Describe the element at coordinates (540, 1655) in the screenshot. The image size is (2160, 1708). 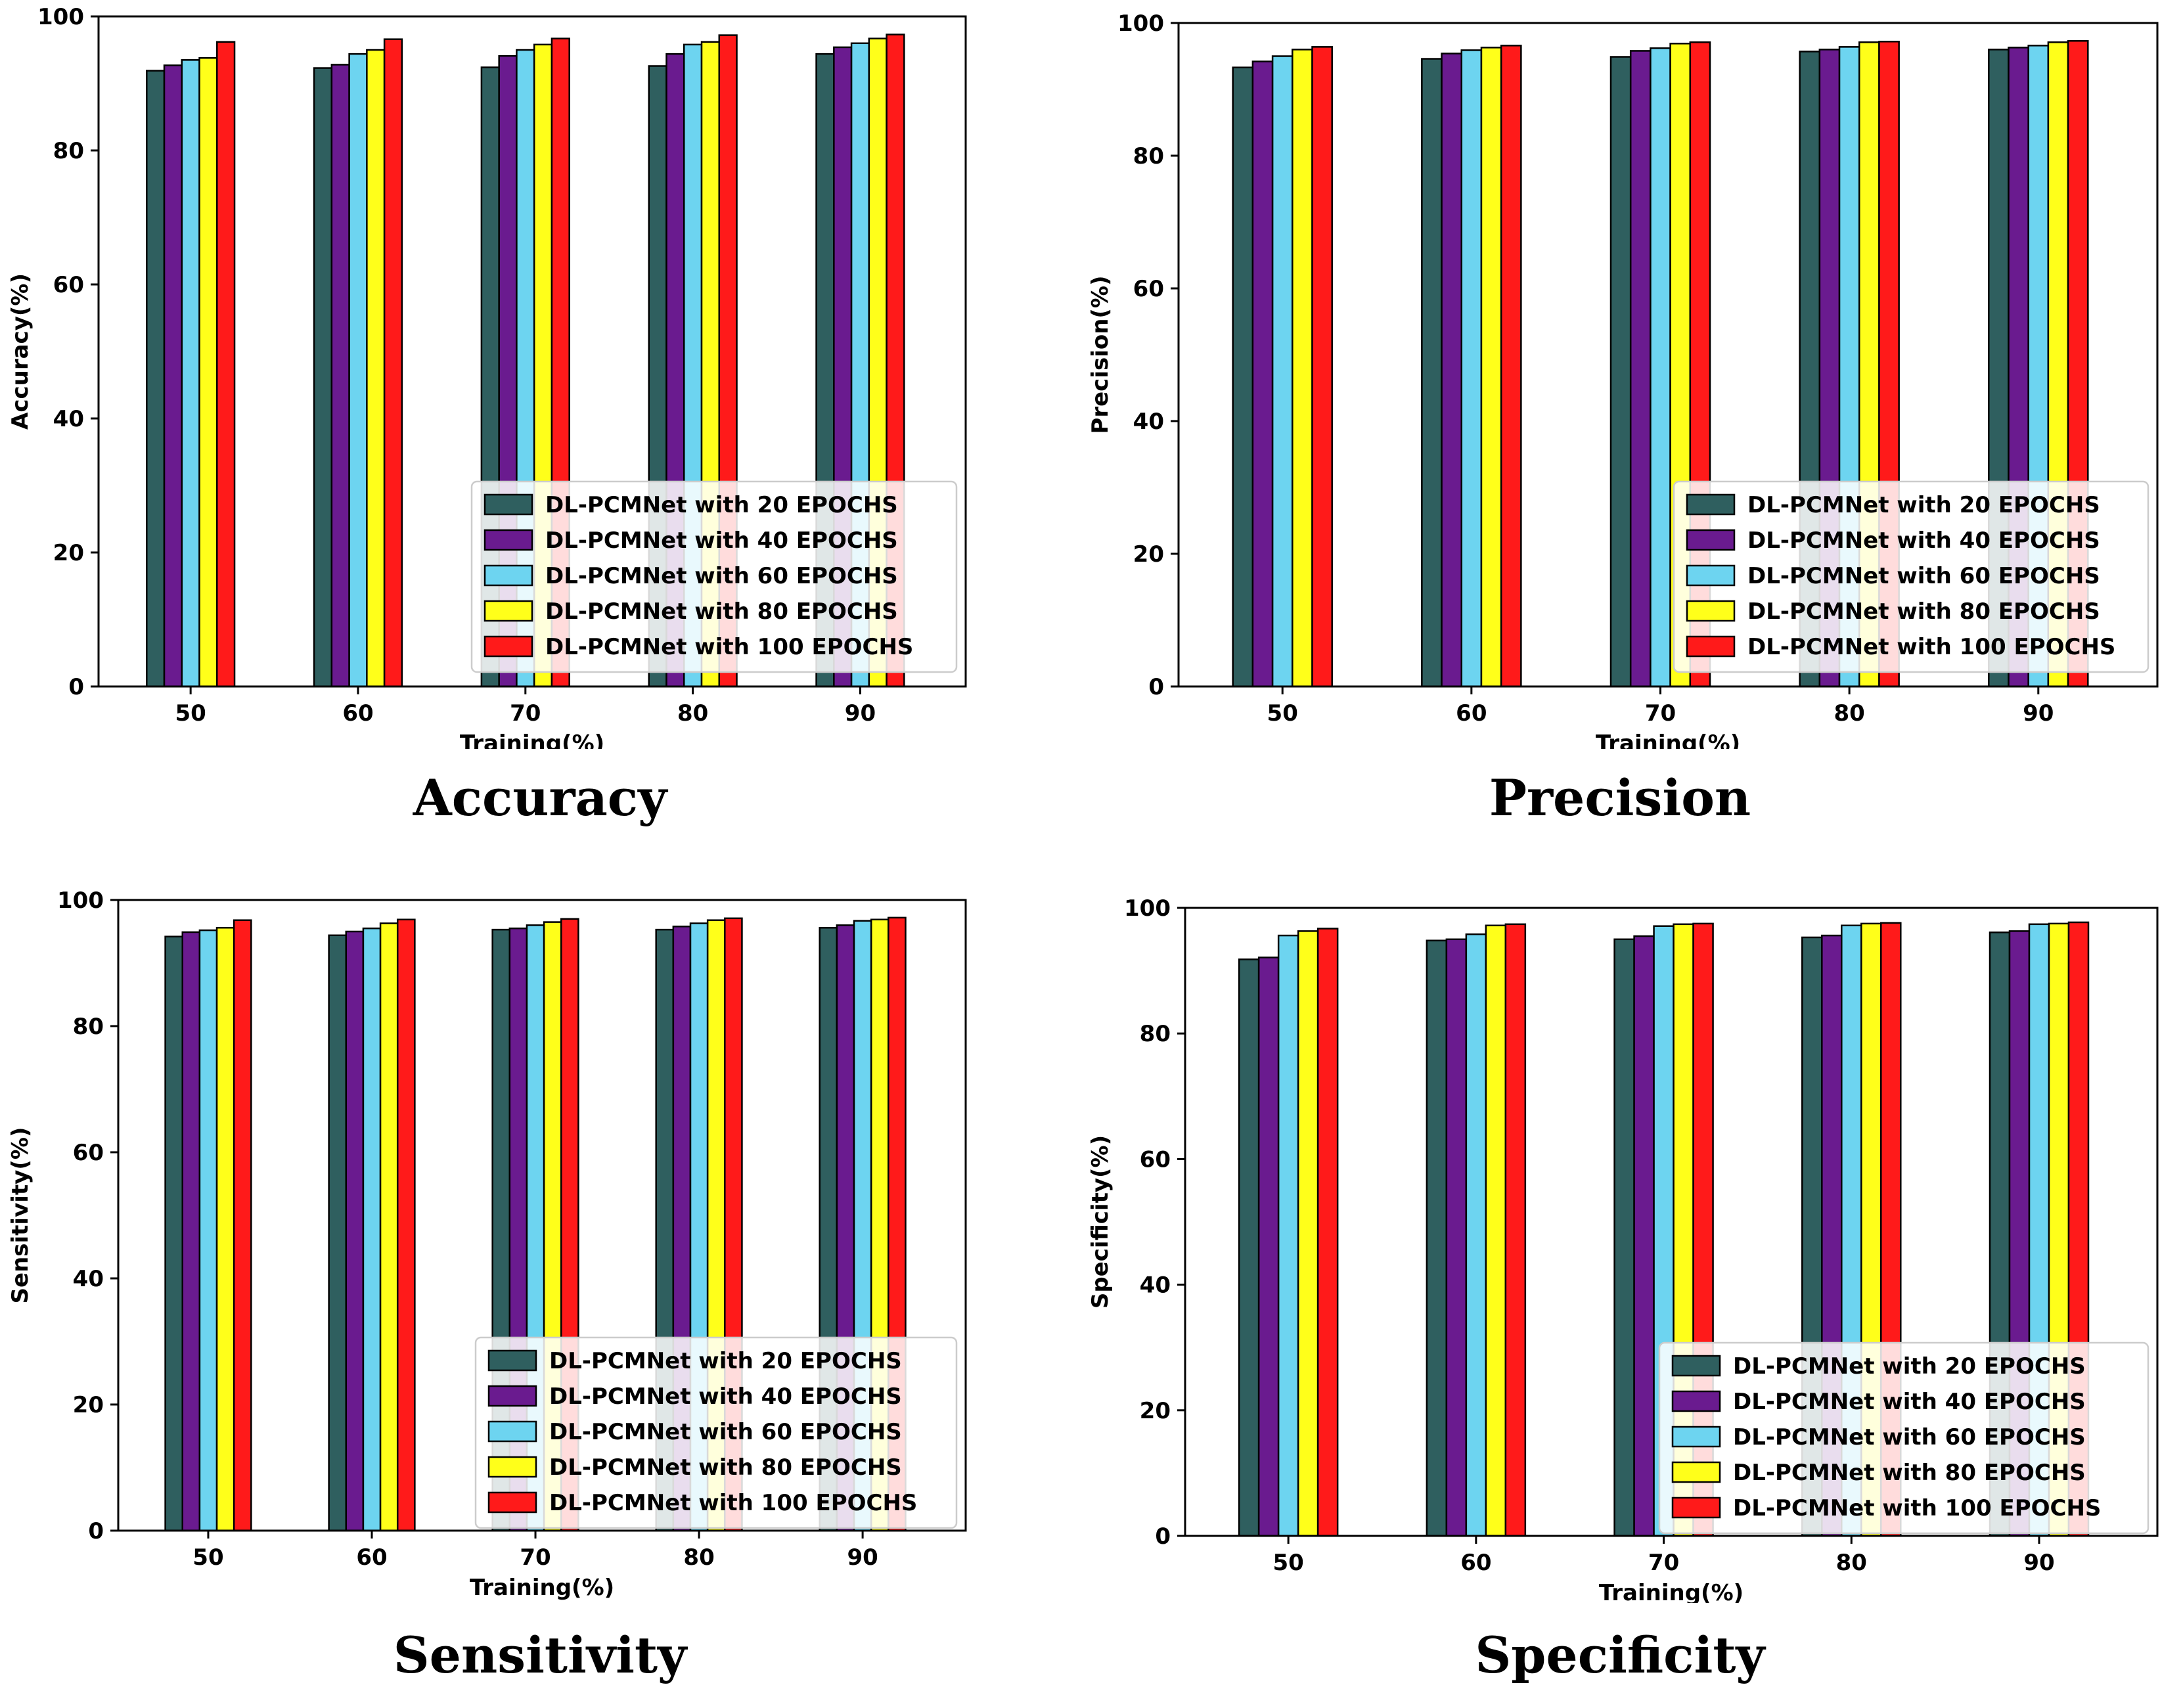
I see `sensitivity-caption: Sensitivity` at that location.